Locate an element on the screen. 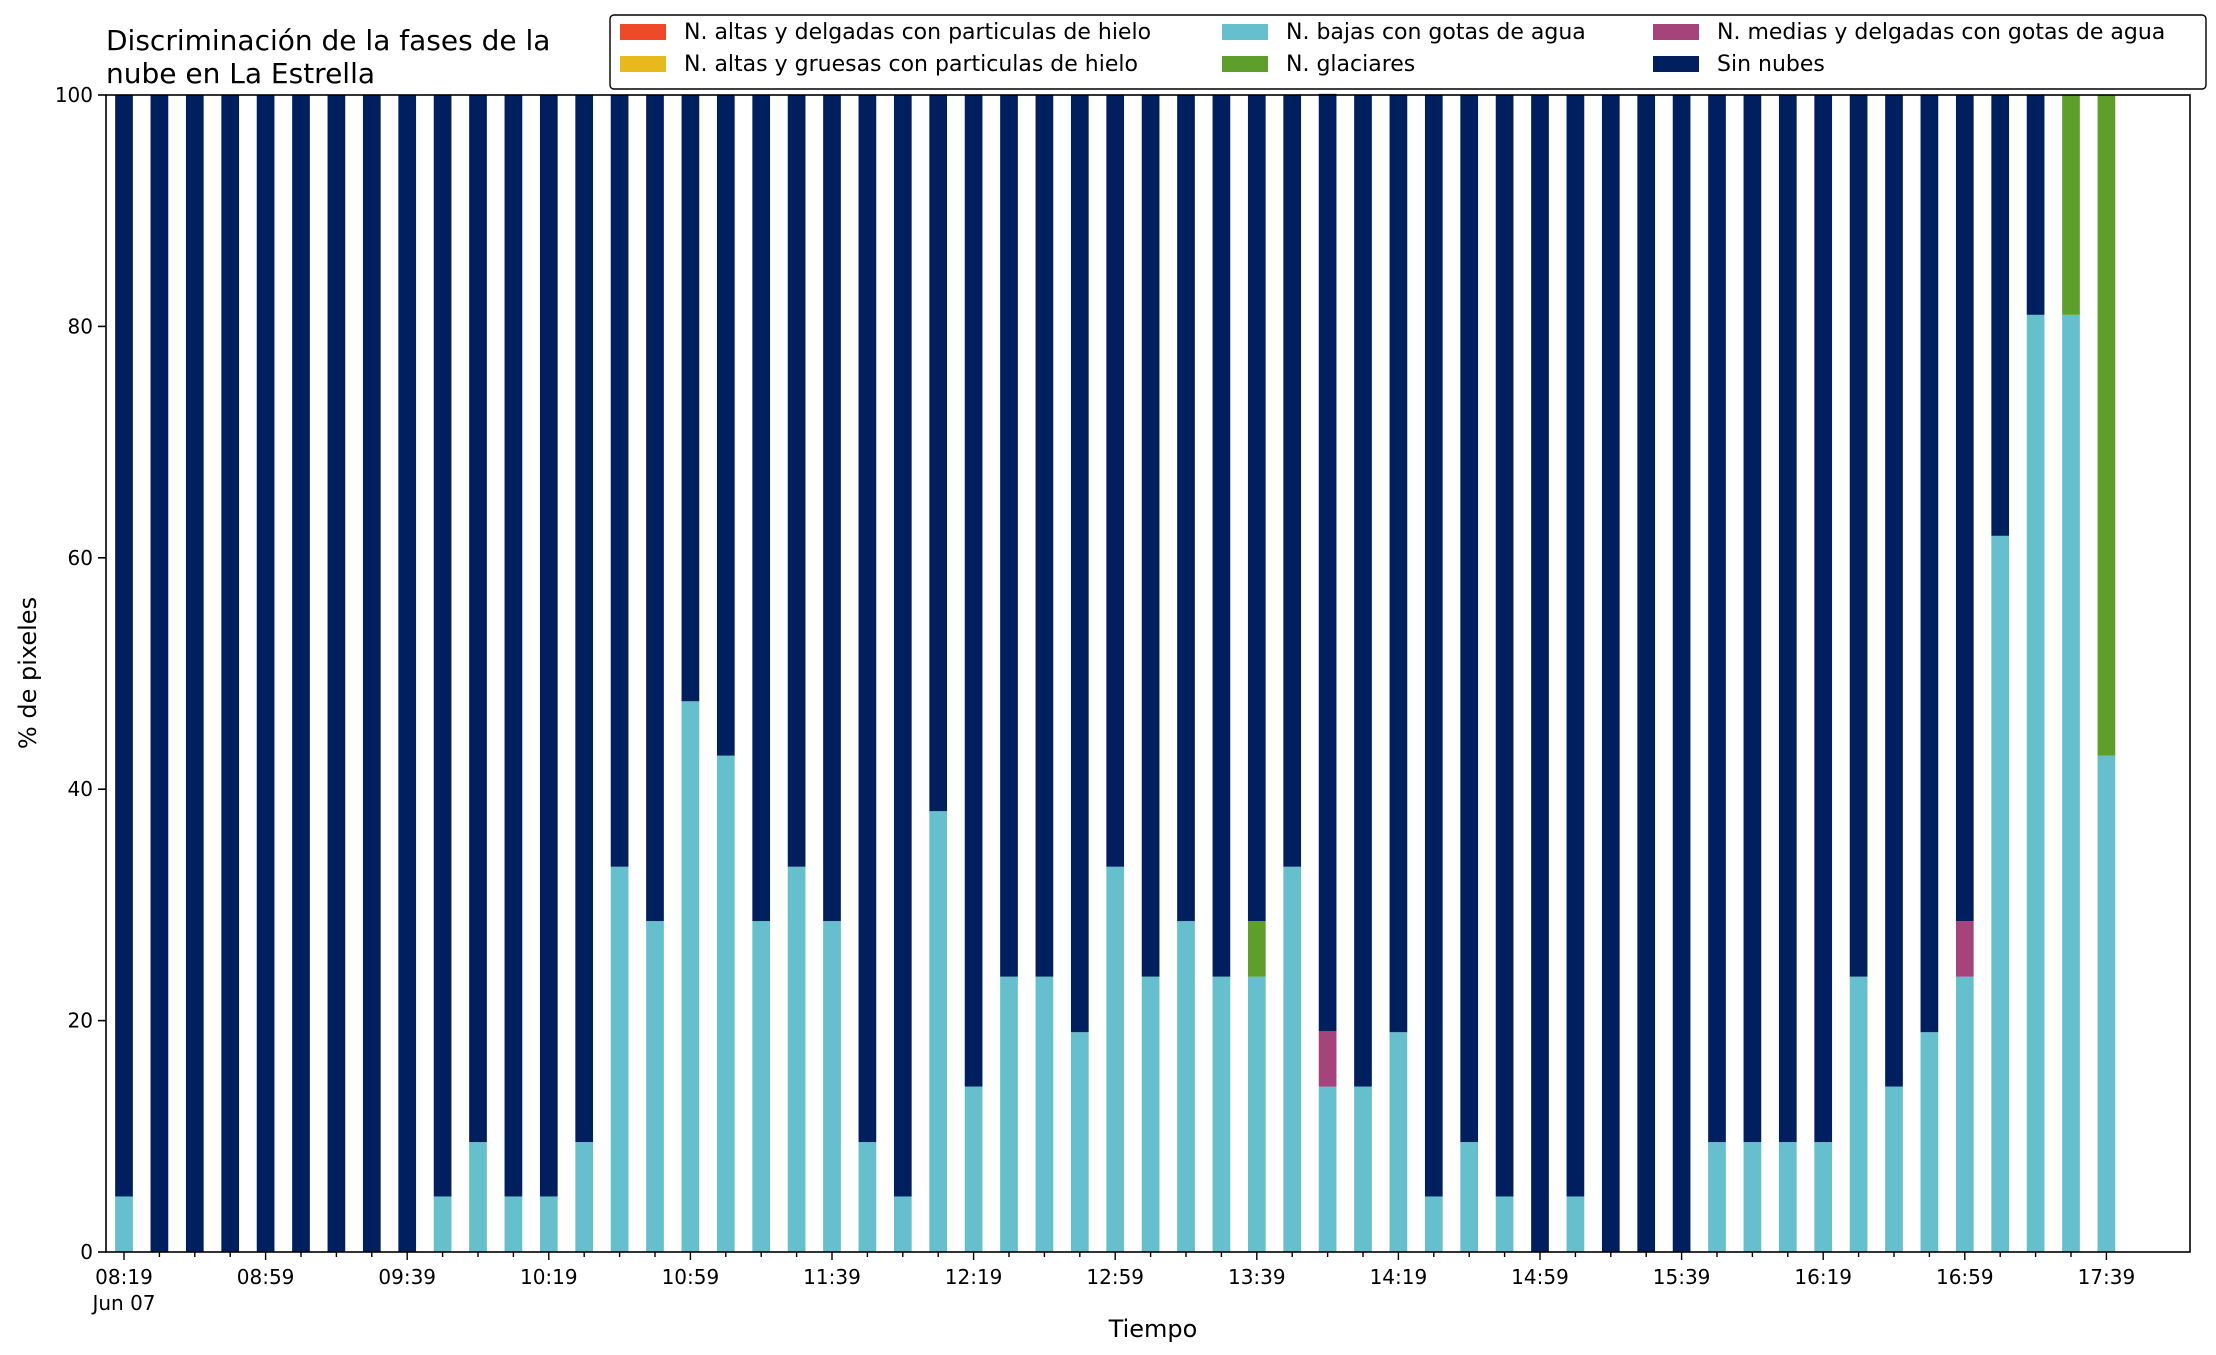 The height and width of the screenshot is (1355, 2216). x-date-label: Jun 07 is located at coordinates (122, 1303).